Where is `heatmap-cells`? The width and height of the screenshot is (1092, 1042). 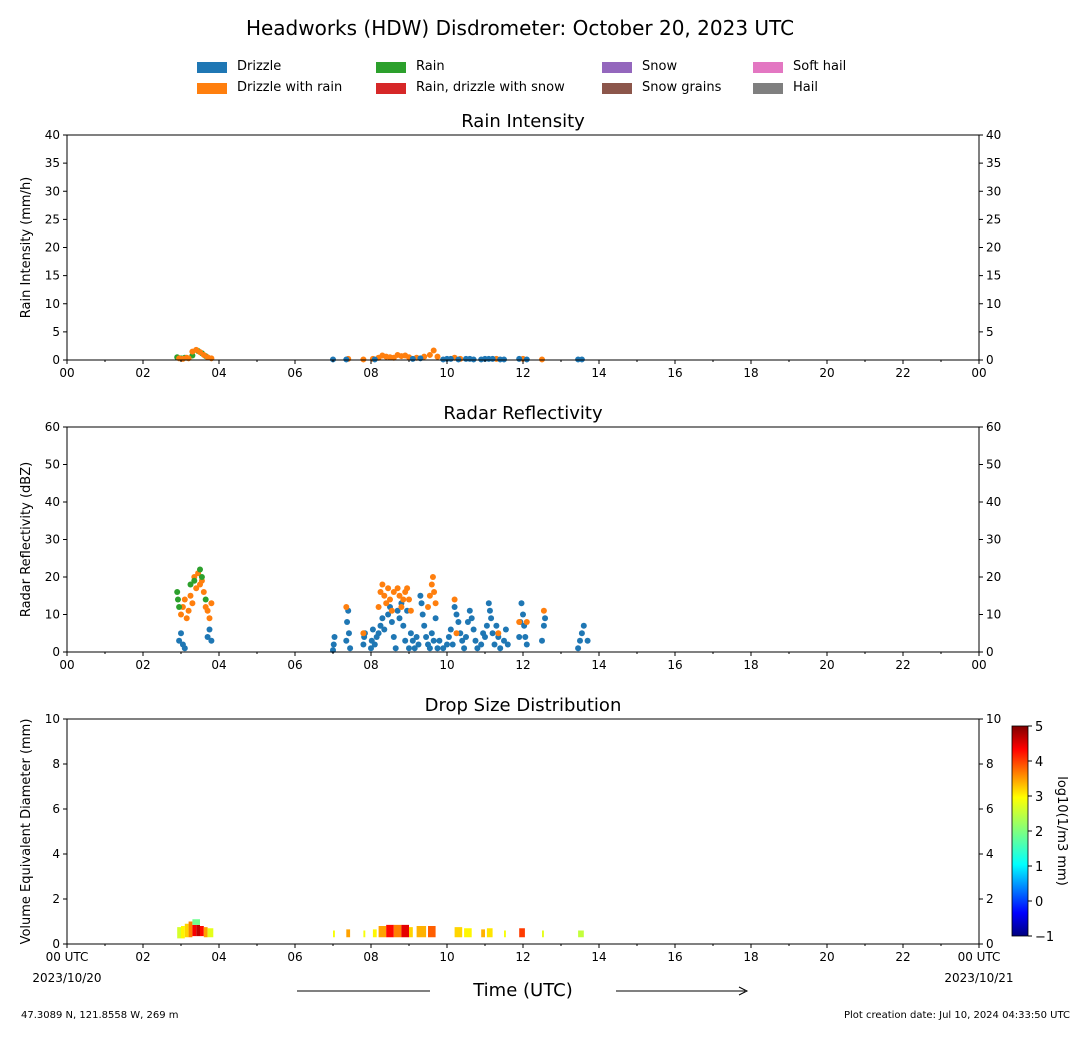 heatmap-cells is located at coordinates (380, 929).